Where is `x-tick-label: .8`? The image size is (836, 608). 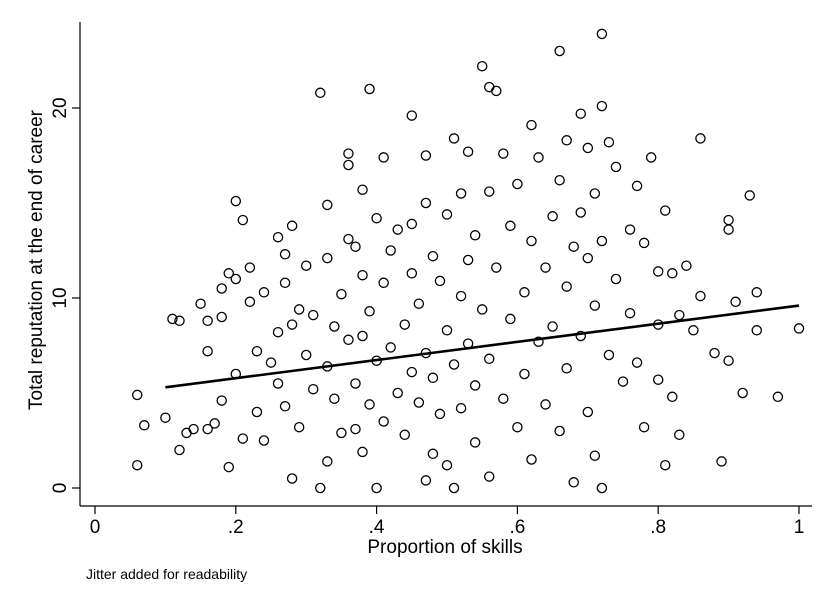
x-tick-label: .8 is located at coordinates (658, 527).